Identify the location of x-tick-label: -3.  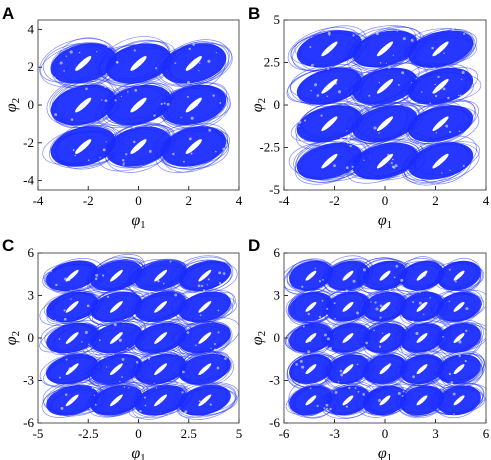
(334, 433).